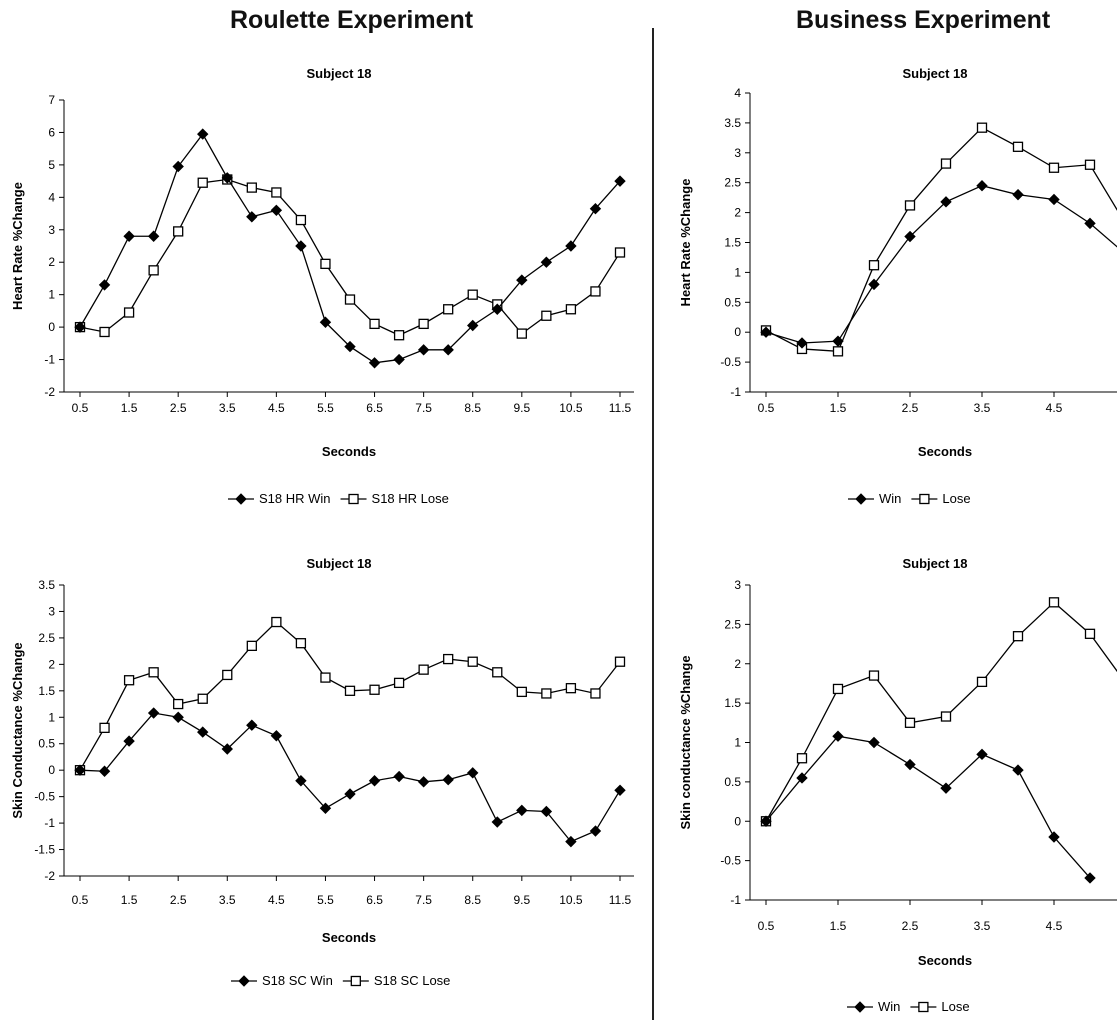 Image resolution: width=1117 pixels, height=1020 pixels. What do you see at coordinates (374, 900) in the screenshot?
I see `x-tick-label: 6.5` at bounding box center [374, 900].